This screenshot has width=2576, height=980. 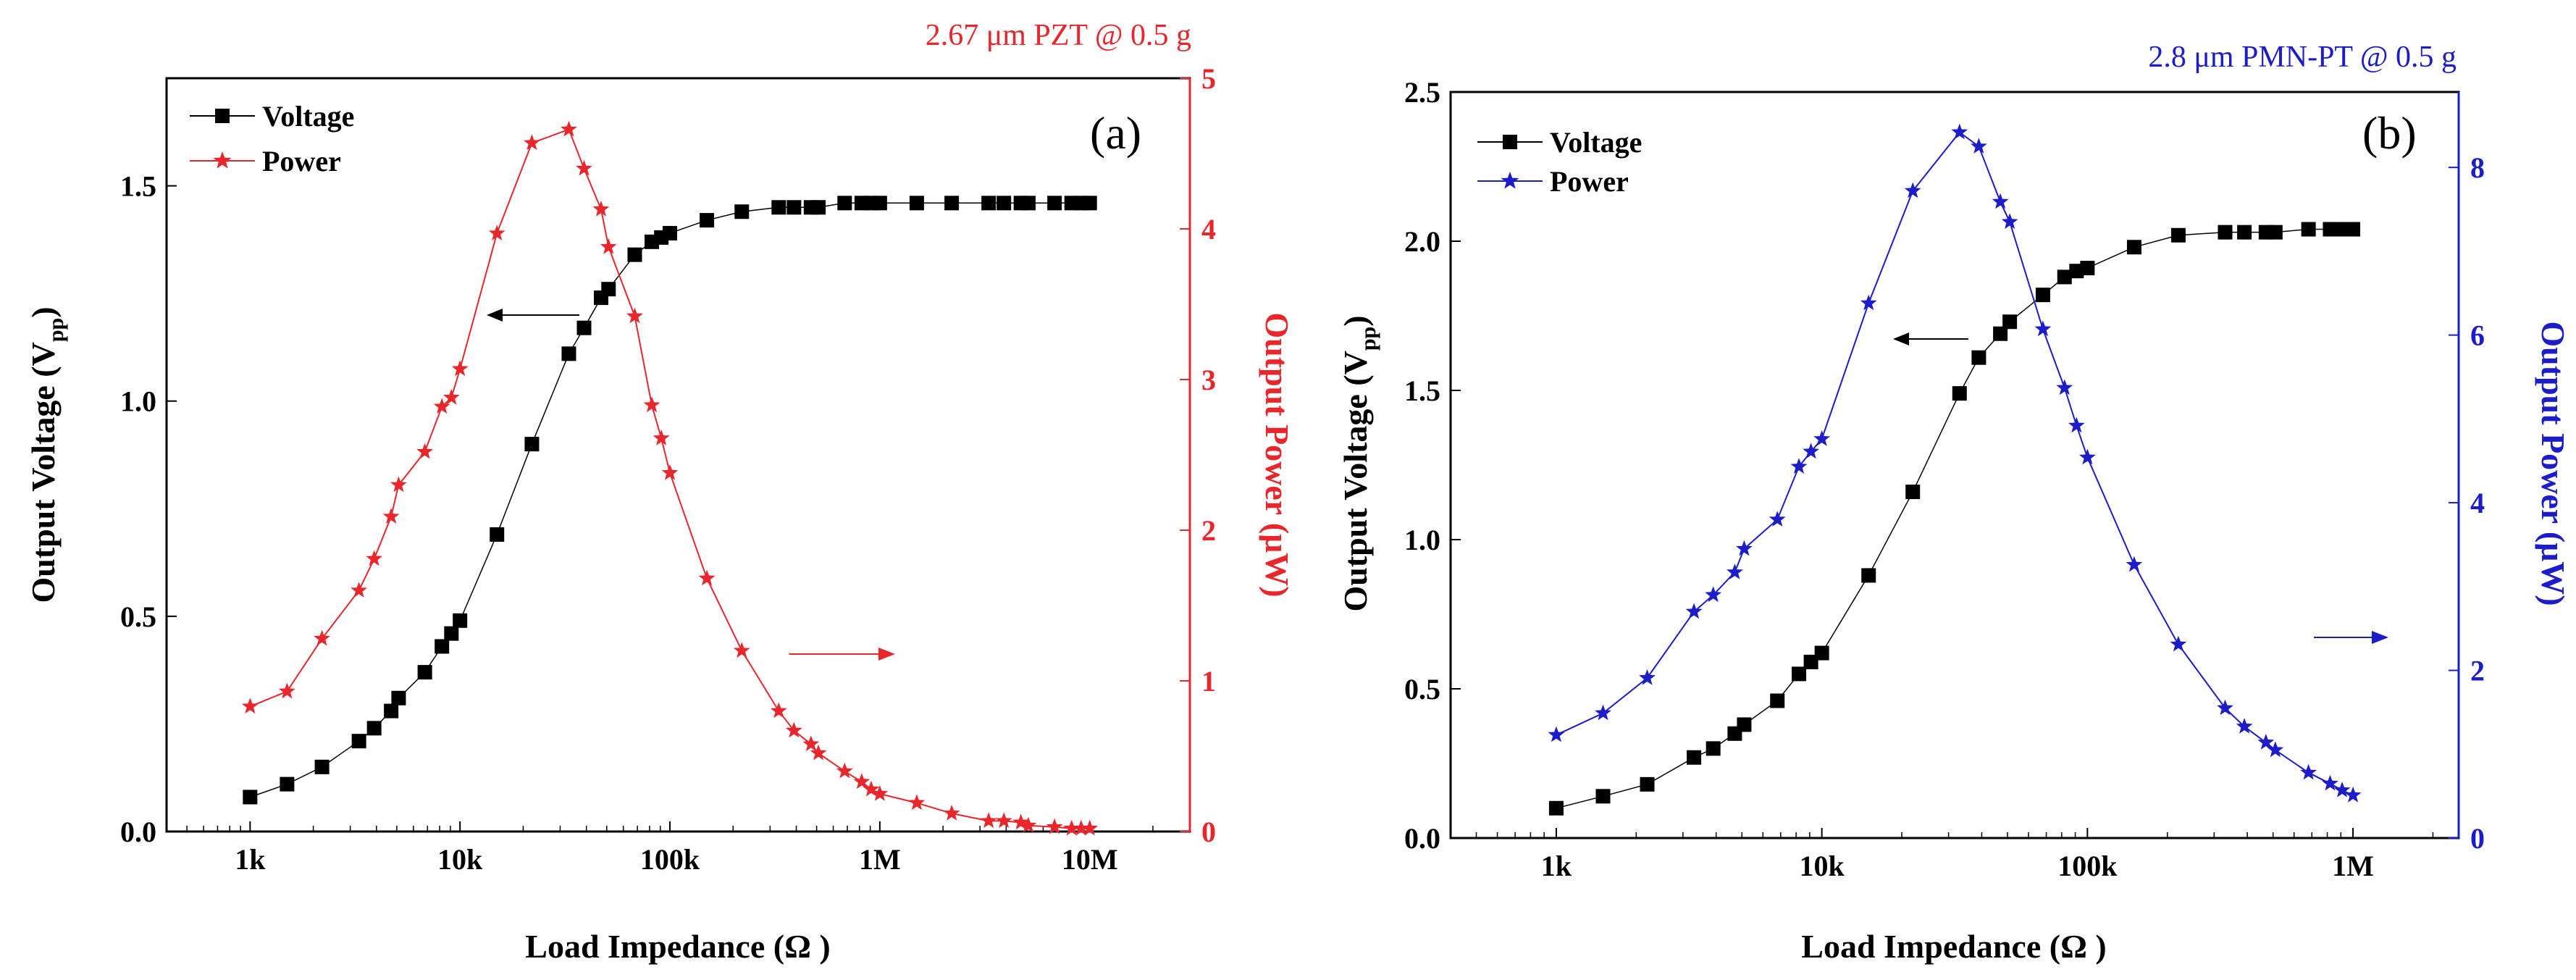 I want to click on panel-a-legend: Voltage Power, so click(x=272, y=138).